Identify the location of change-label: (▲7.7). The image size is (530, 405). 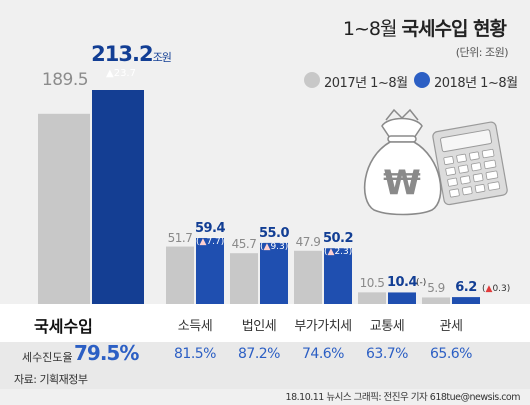
(210, 242).